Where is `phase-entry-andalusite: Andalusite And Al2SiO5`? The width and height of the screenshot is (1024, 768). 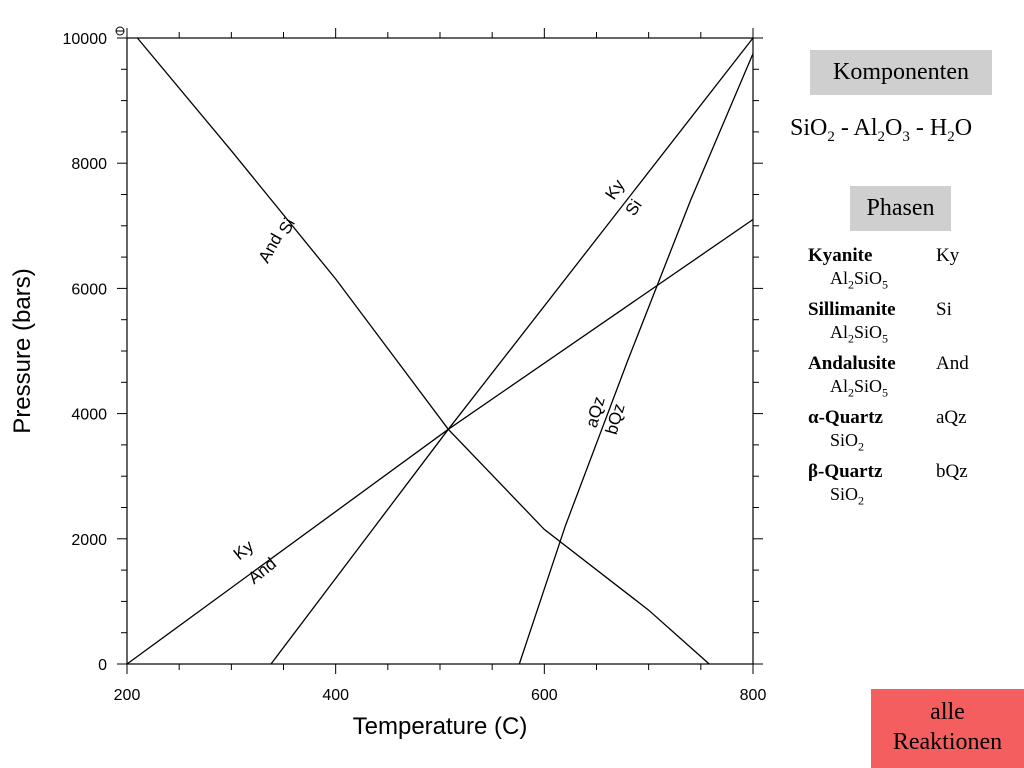
phase-entry-andalusite: Andalusite And Al2SiO5 is located at coordinates (888, 380).